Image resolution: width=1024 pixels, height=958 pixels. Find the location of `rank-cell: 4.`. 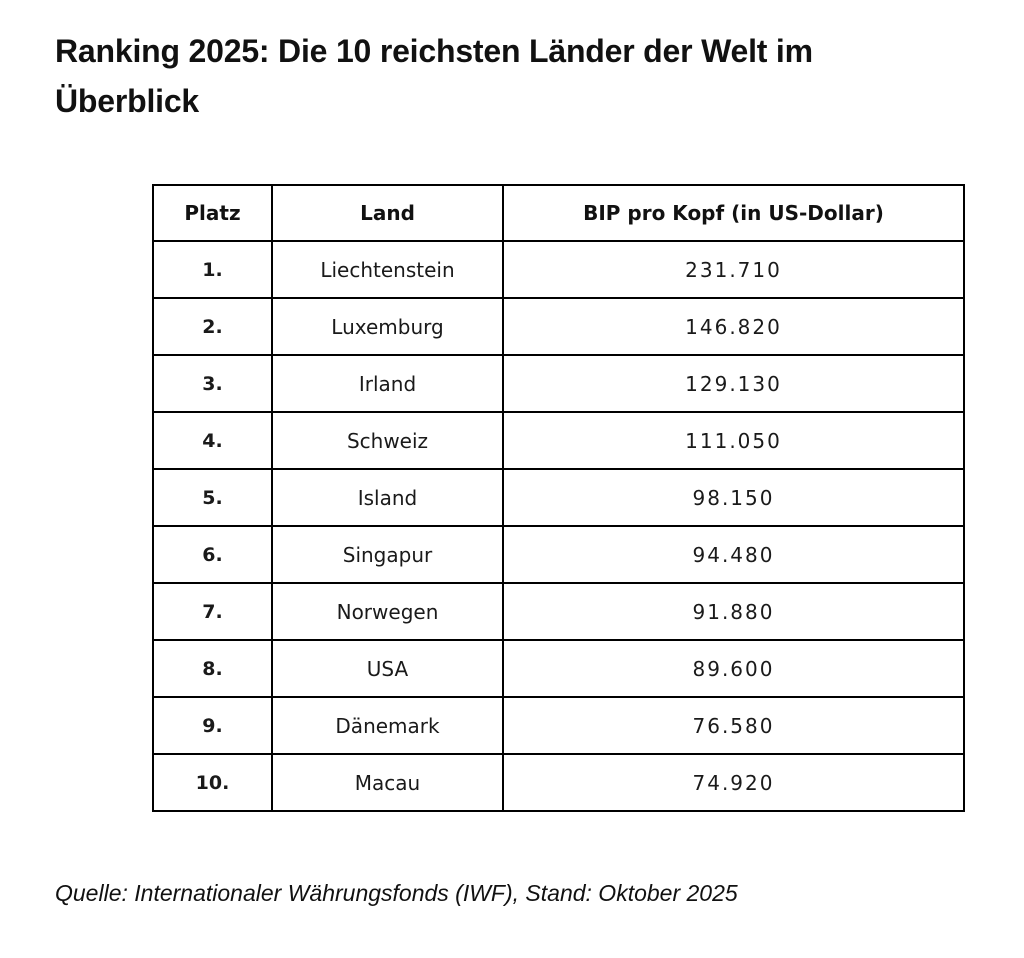

rank-cell: 4. is located at coordinates (212, 440).